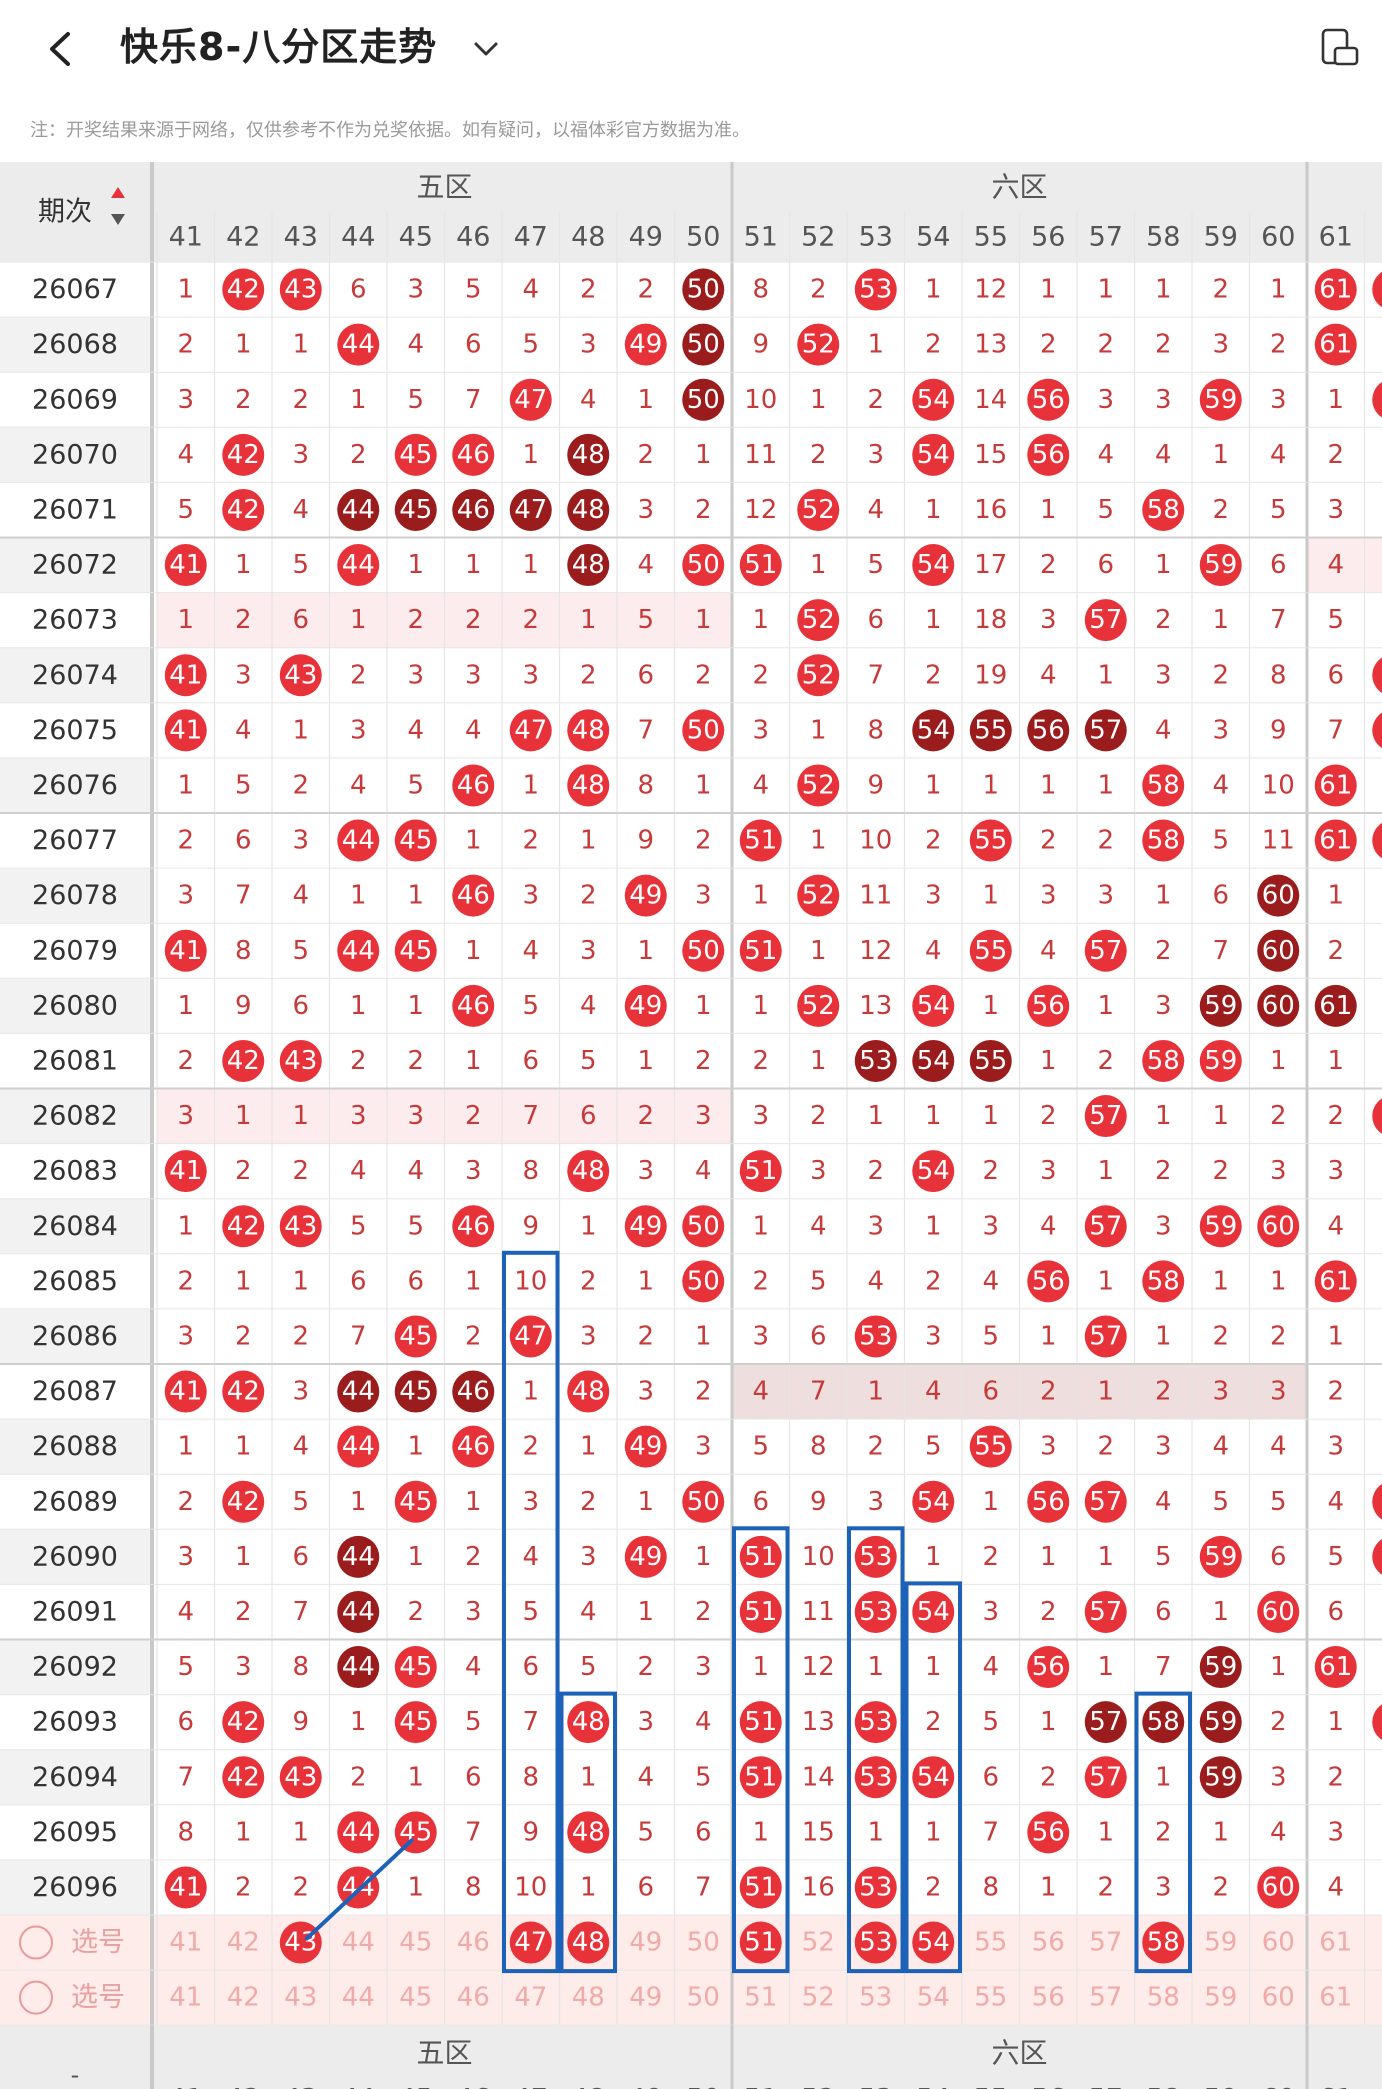  What do you see at coordinates (1019, 2053) in the screenshot?
I see `footer-zone-label: 六区` at bounding box center [1019, 2053].